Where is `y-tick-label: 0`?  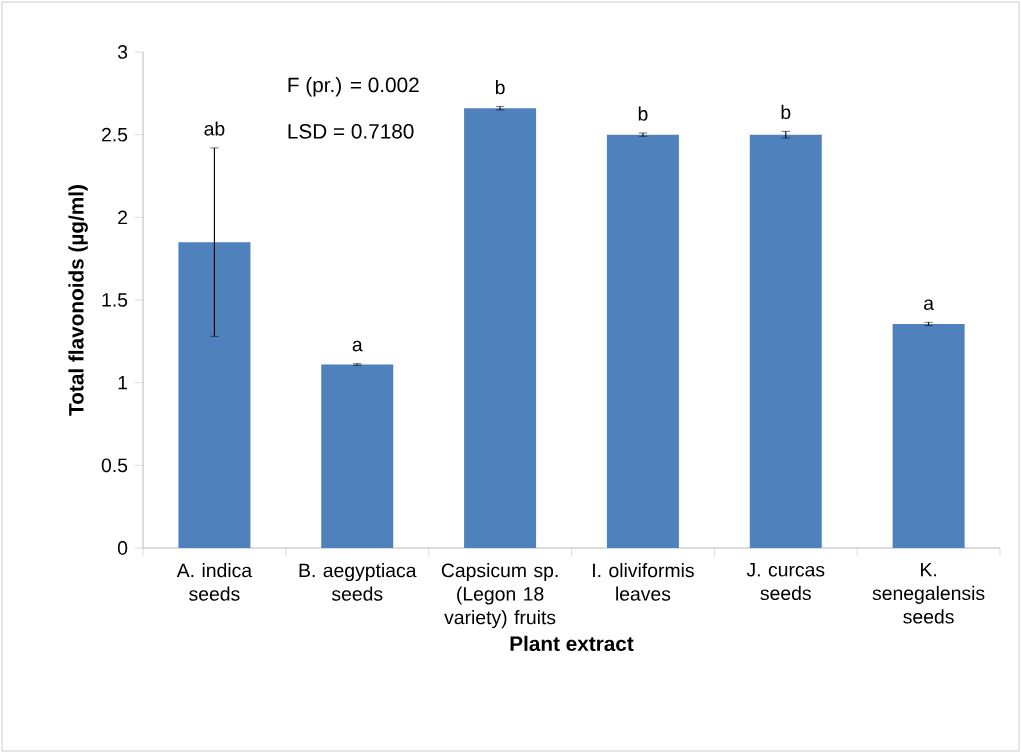 y-tick-label: 0 is located at coordinates (122, 548).